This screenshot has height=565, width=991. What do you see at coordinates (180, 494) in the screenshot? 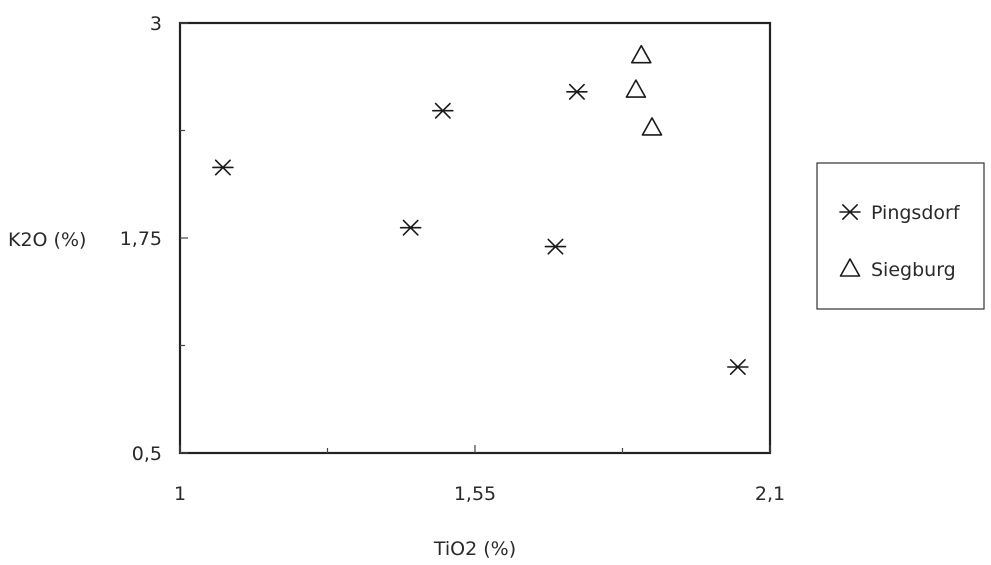
I see `x-tick-label: 1` at bounding box center [180, 494].